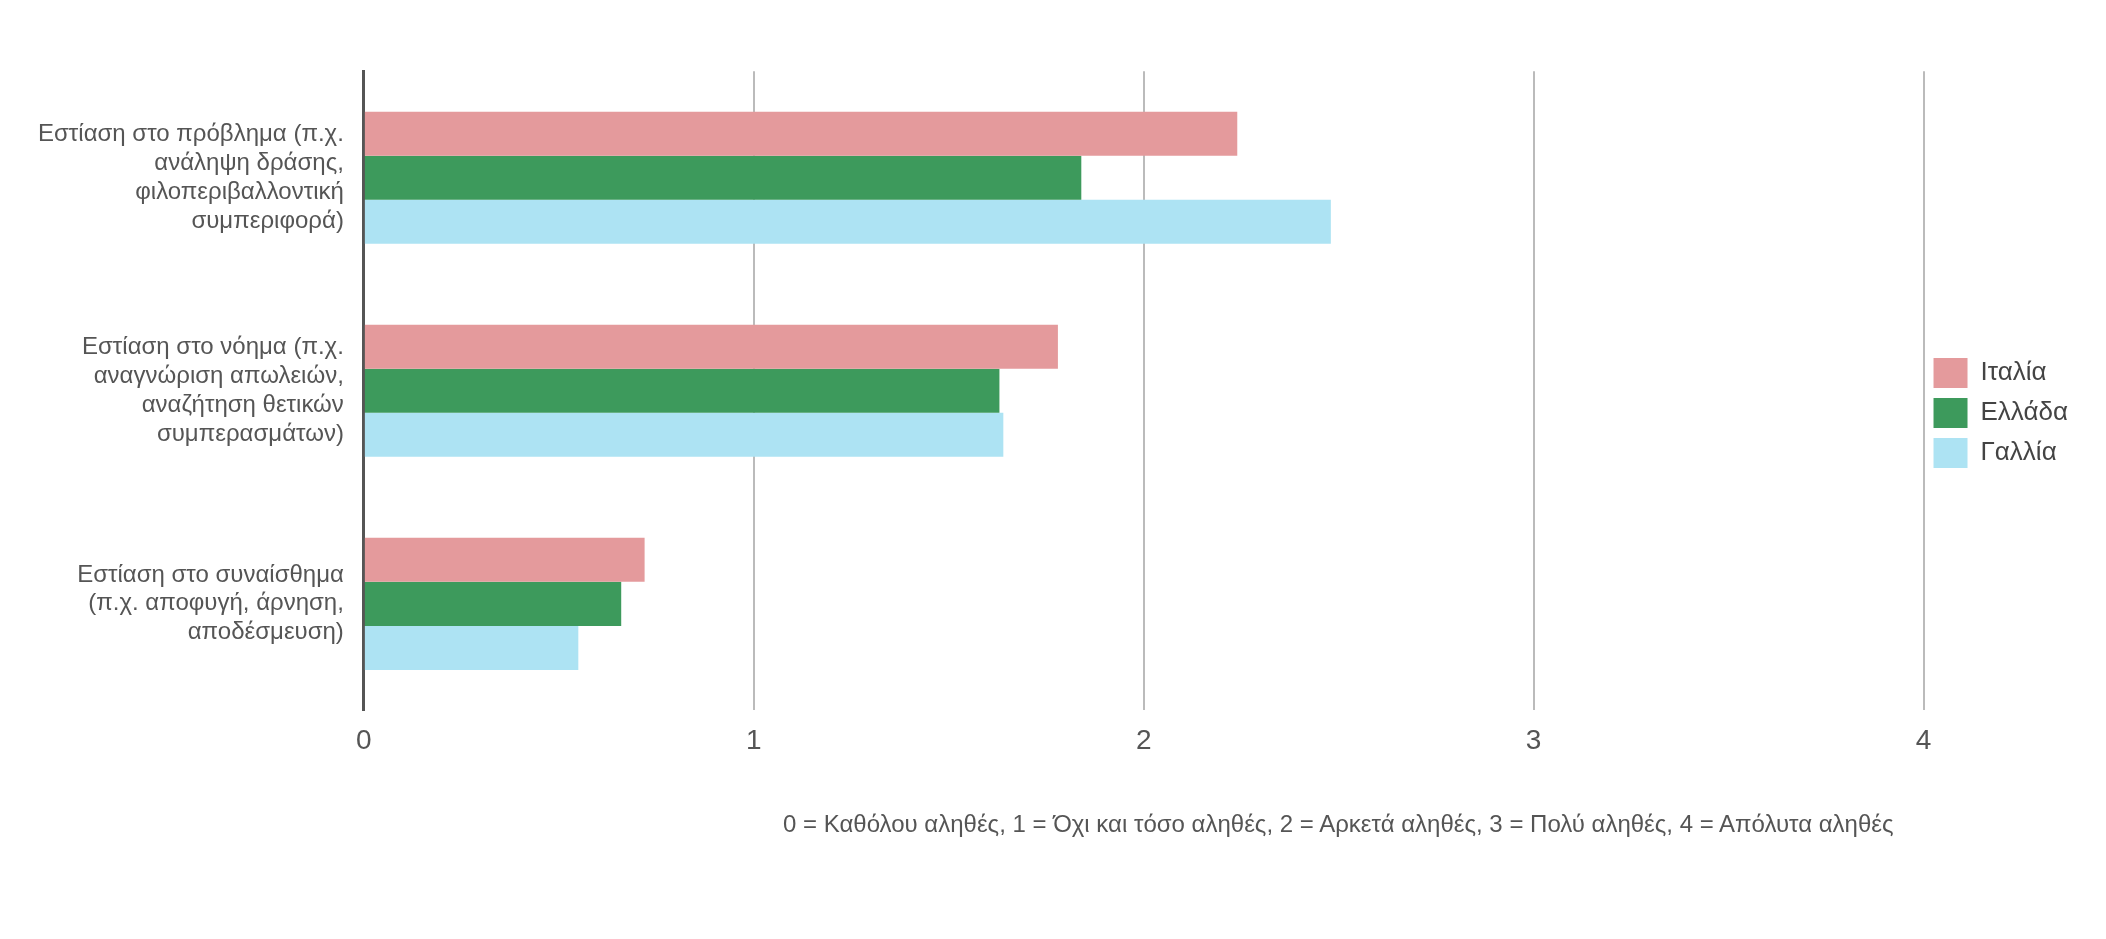  Describe the element at coordinates (213, 389) in the screenshot. I see `y-tick-label: Εστίαση στο νόημα (π.χ. αναγνώριση απωλειών, αναζήτηση θετικών συμπερασμάτων)` at that location.